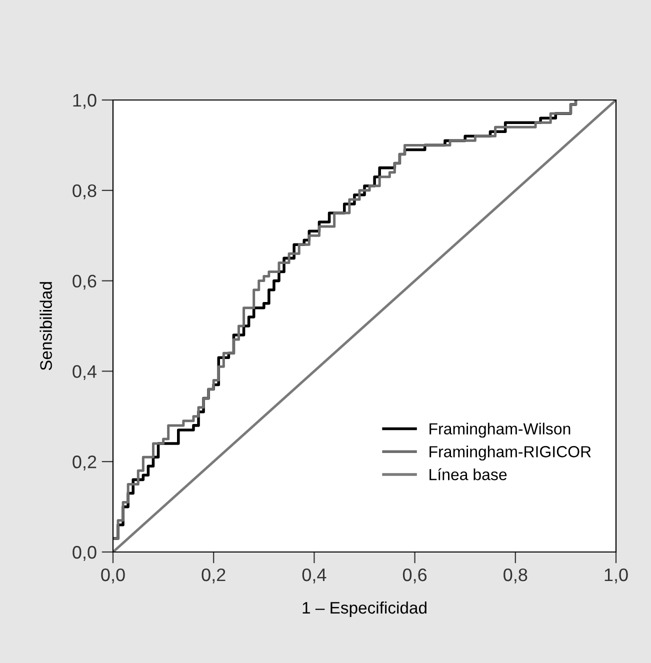 The image size is (651, 663). What do you see at coordinates (84, 282) in the screenshot?
I see `y-tick-label: 0,6` at bounding box center [84, 282].